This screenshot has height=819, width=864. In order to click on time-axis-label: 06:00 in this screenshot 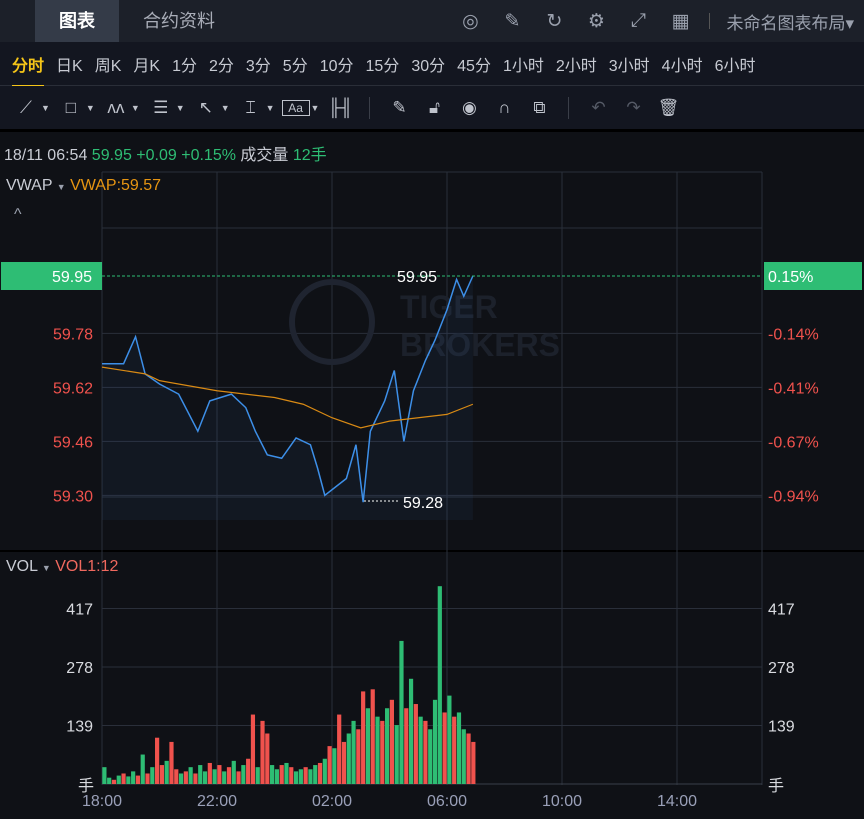, I will do `click(447, 801)`.